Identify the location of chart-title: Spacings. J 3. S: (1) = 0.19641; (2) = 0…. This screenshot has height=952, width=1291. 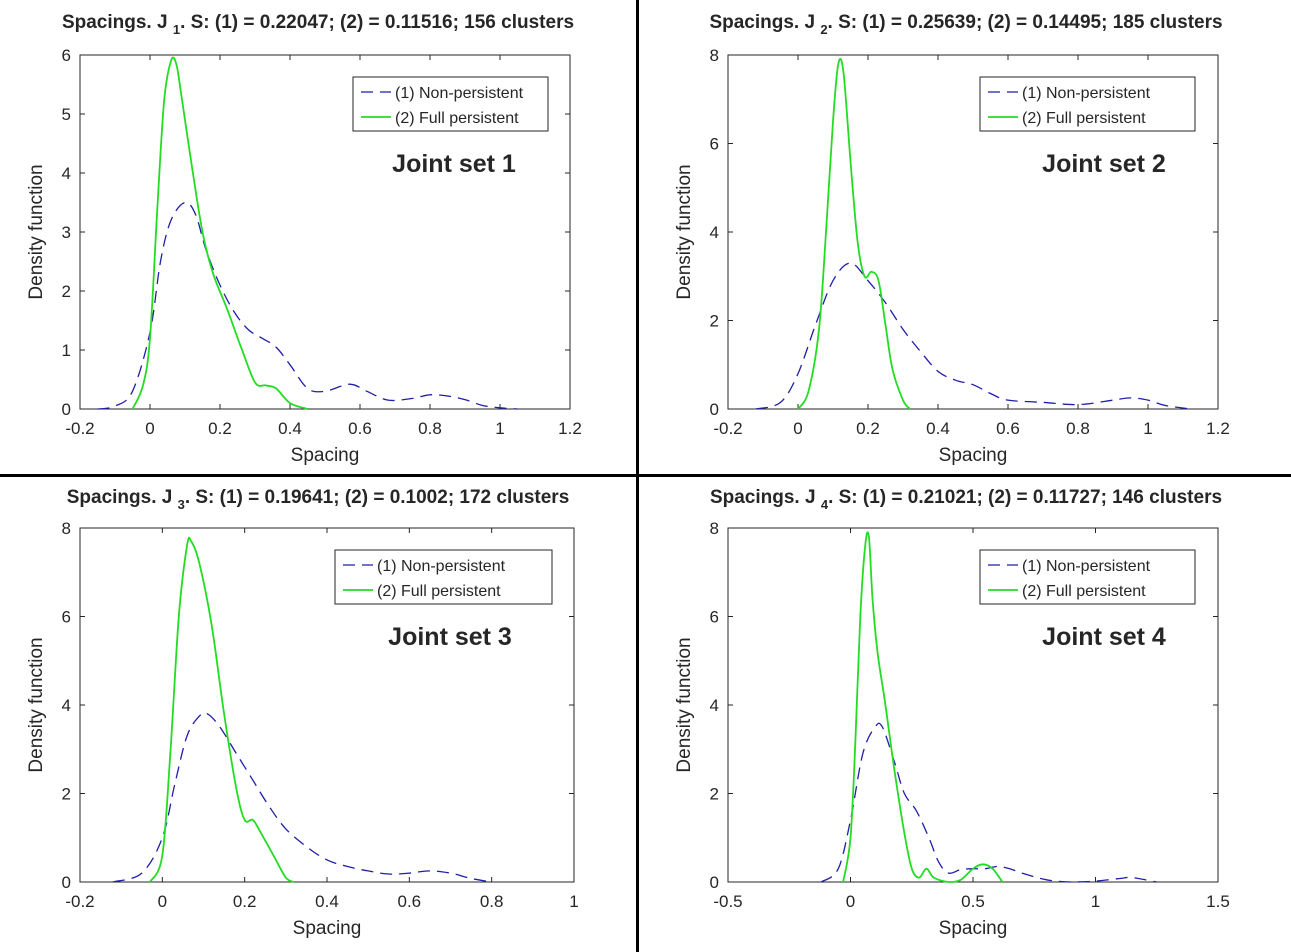
(318, 499).